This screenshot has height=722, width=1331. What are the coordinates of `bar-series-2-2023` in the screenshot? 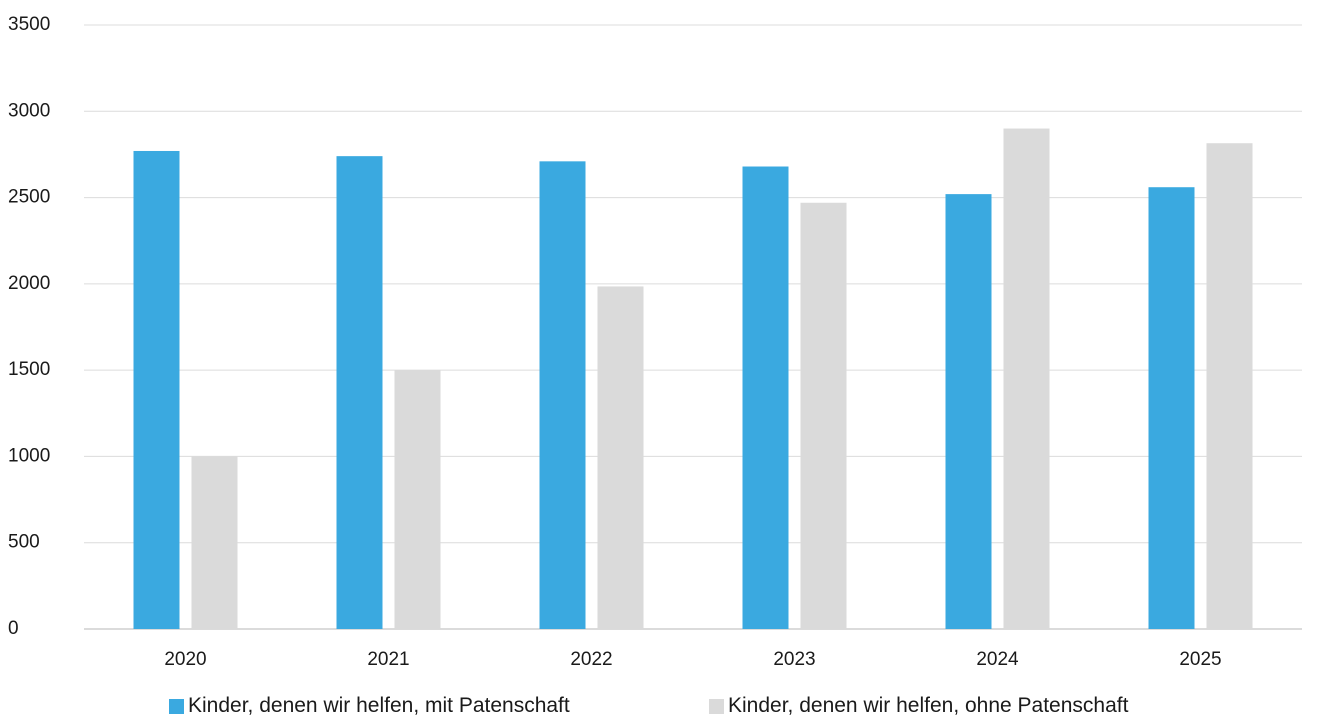 It's located at (823, 415).